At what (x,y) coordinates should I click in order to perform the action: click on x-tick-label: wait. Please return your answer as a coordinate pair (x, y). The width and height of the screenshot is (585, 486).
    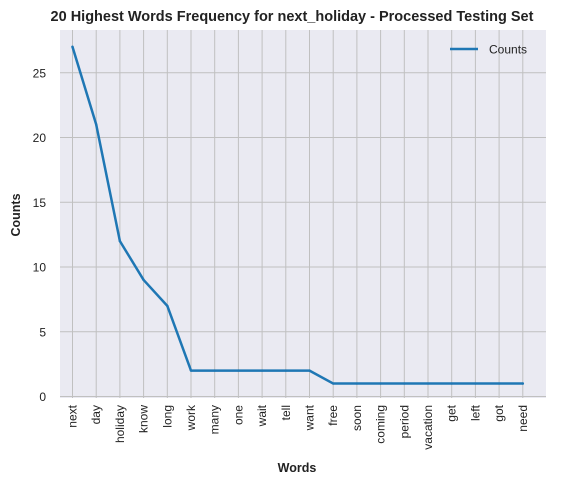
    Looking at the image, I should click on (262, 415).